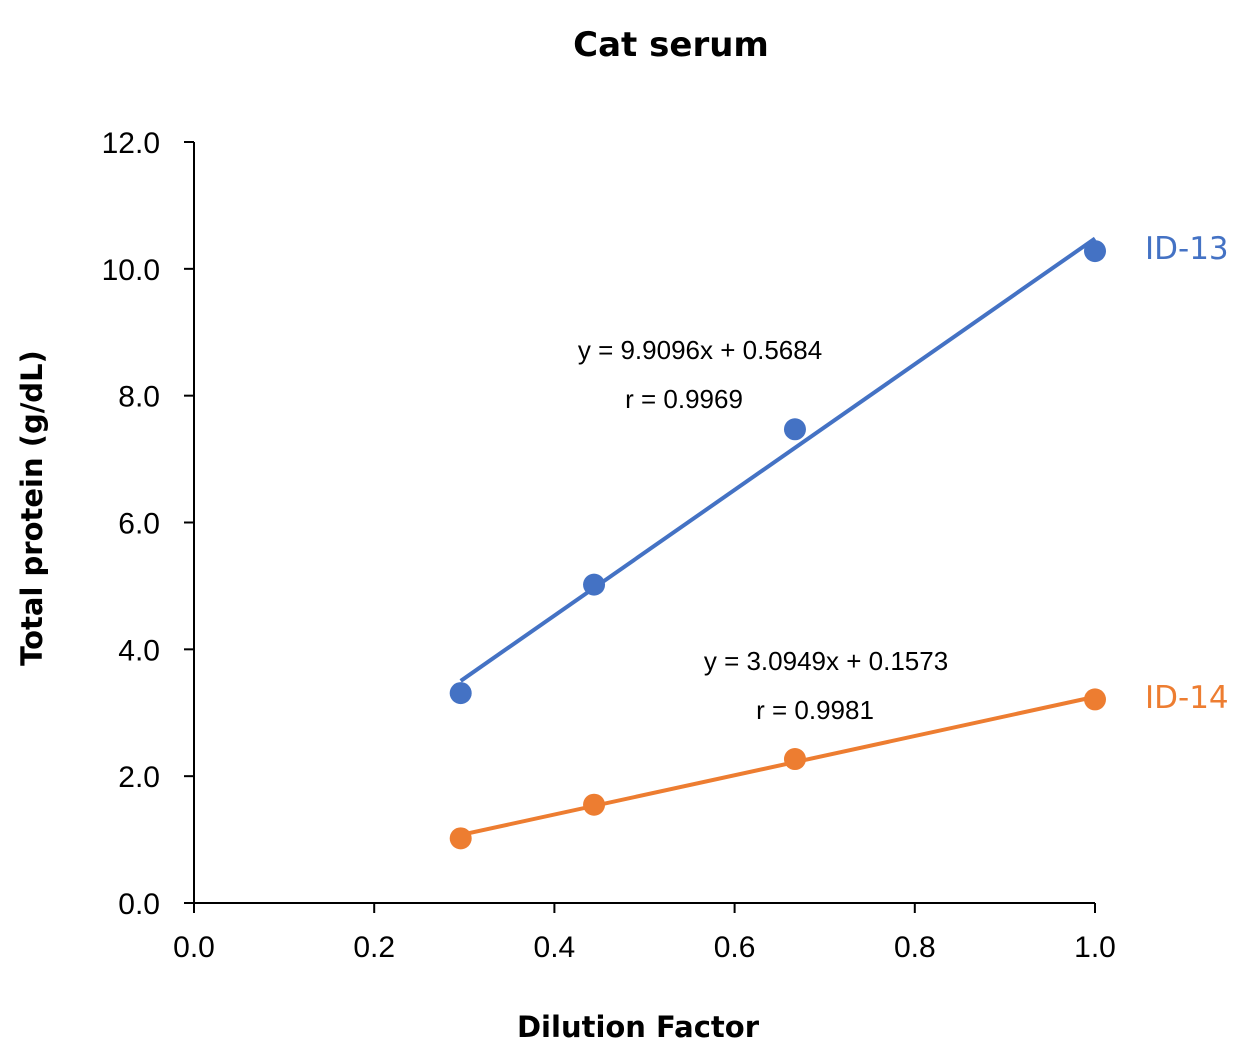  What do you see at coordinates (684, 399) in the screenshot?
I see `id-13-r-value: r = 0.9969` at bounding box center [684, 399].